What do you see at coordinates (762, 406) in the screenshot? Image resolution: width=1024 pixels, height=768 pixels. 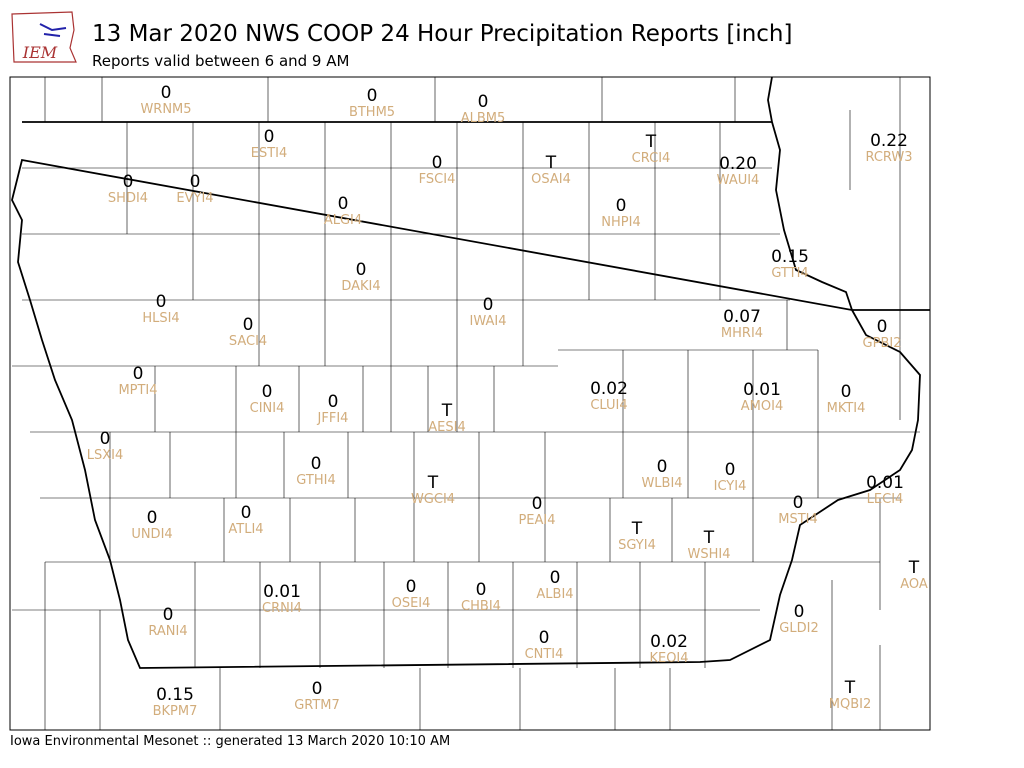 I see `station-id: AMOI4` at bounding box center [762, 406].